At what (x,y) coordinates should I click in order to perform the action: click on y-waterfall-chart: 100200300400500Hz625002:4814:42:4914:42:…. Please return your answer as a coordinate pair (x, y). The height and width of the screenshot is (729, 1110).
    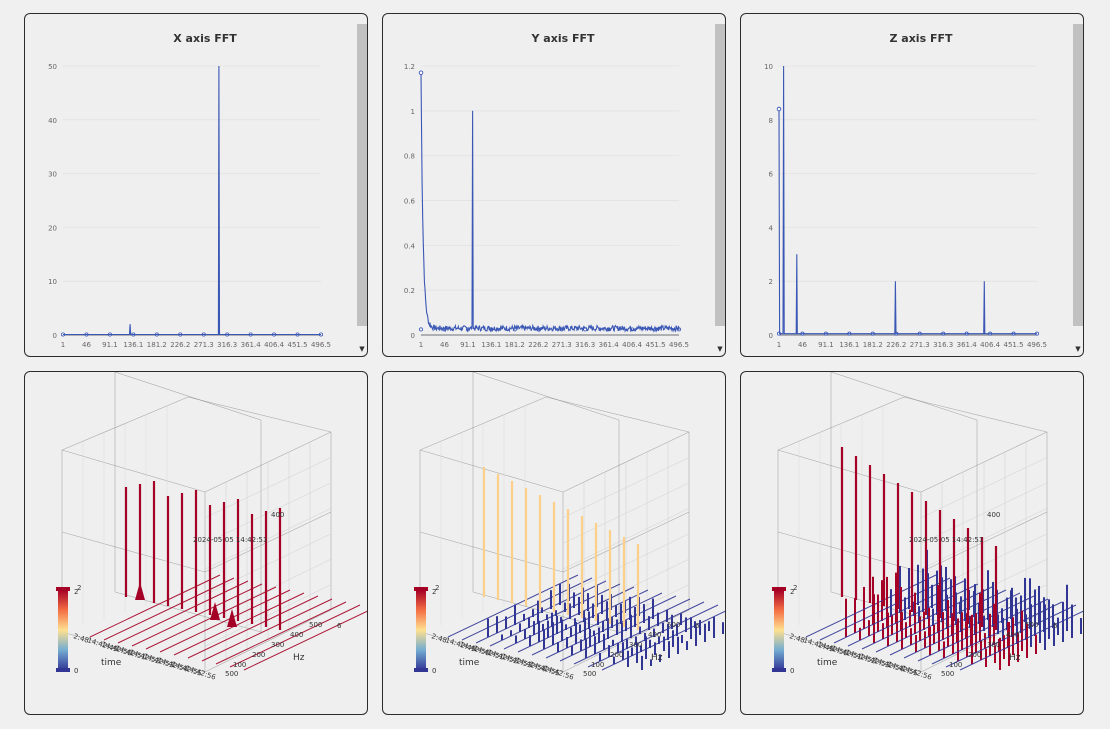
    Looking at the image, I should click on (554, 543).